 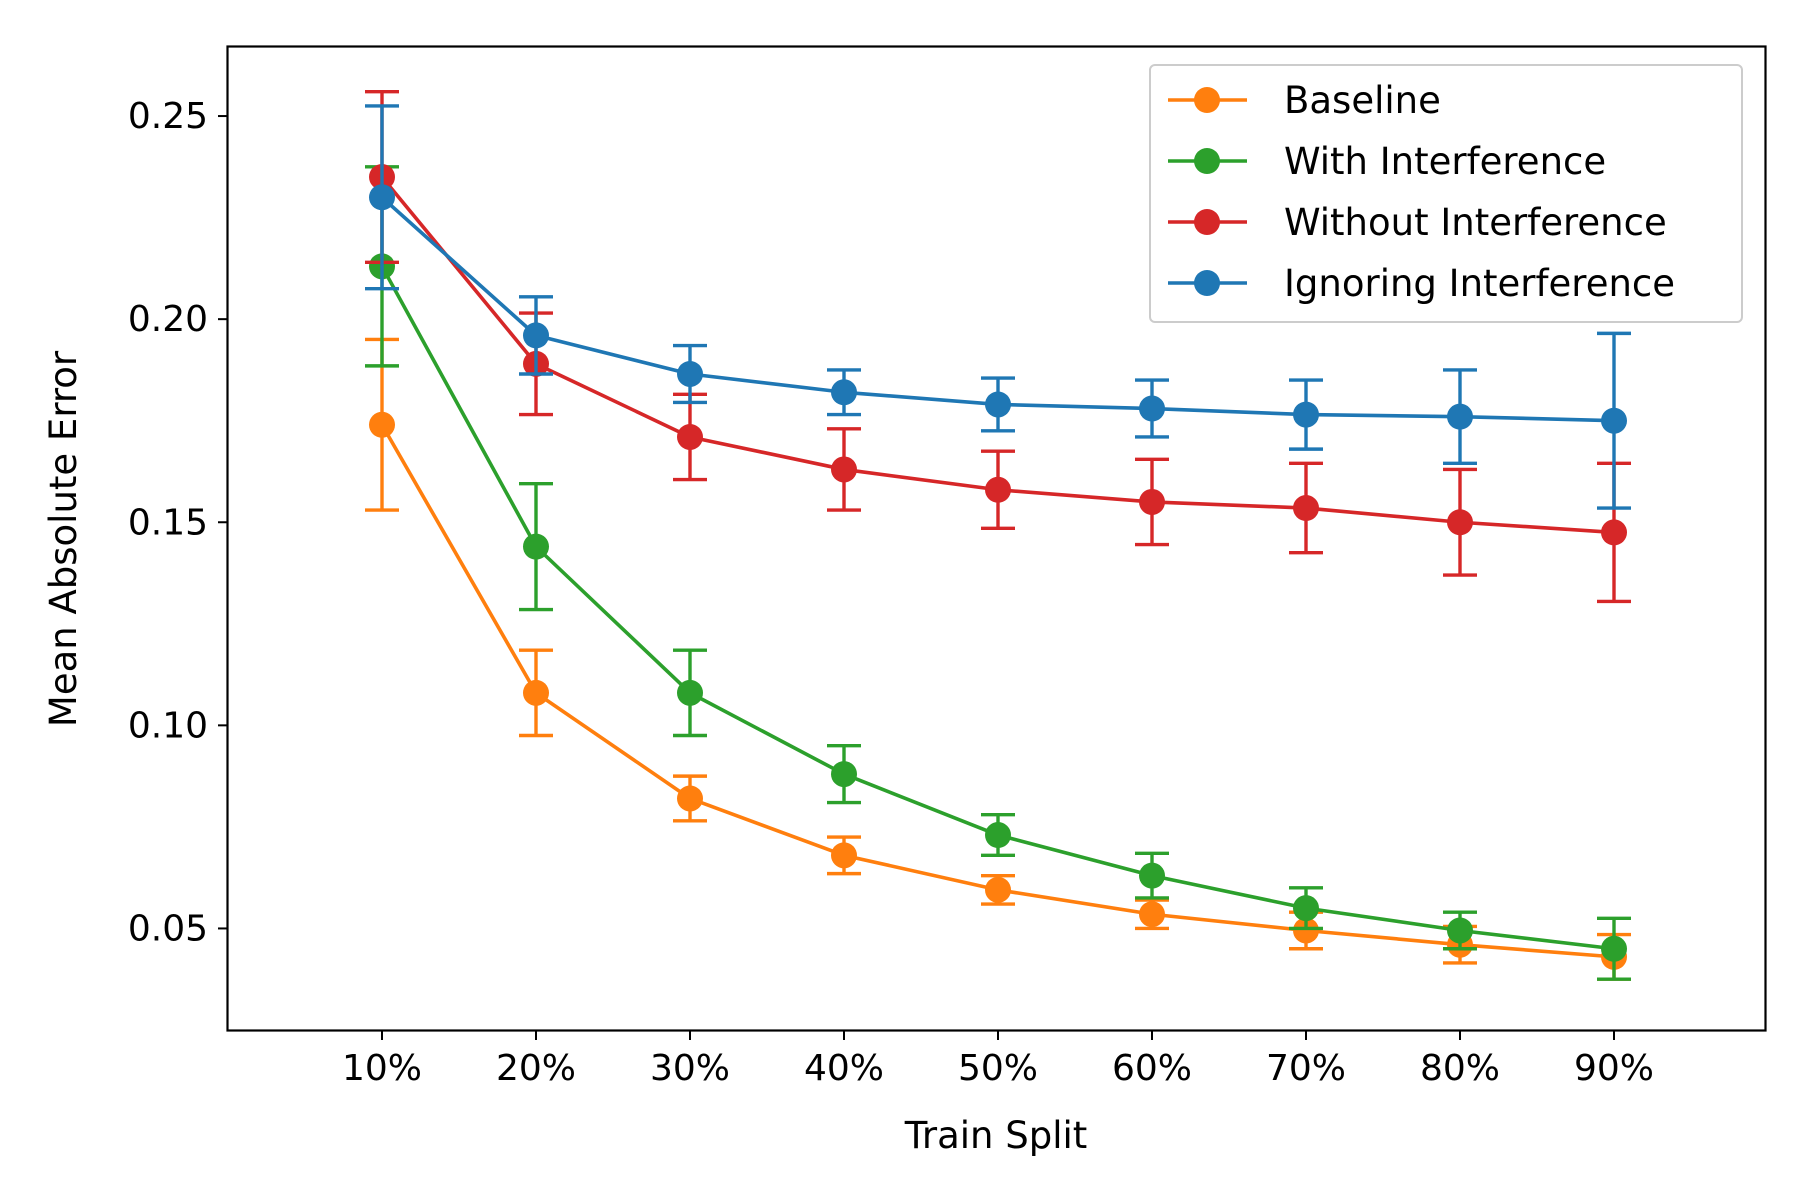 I want to click on x-tick-label: 90%, so click(x=1614, y=1068).